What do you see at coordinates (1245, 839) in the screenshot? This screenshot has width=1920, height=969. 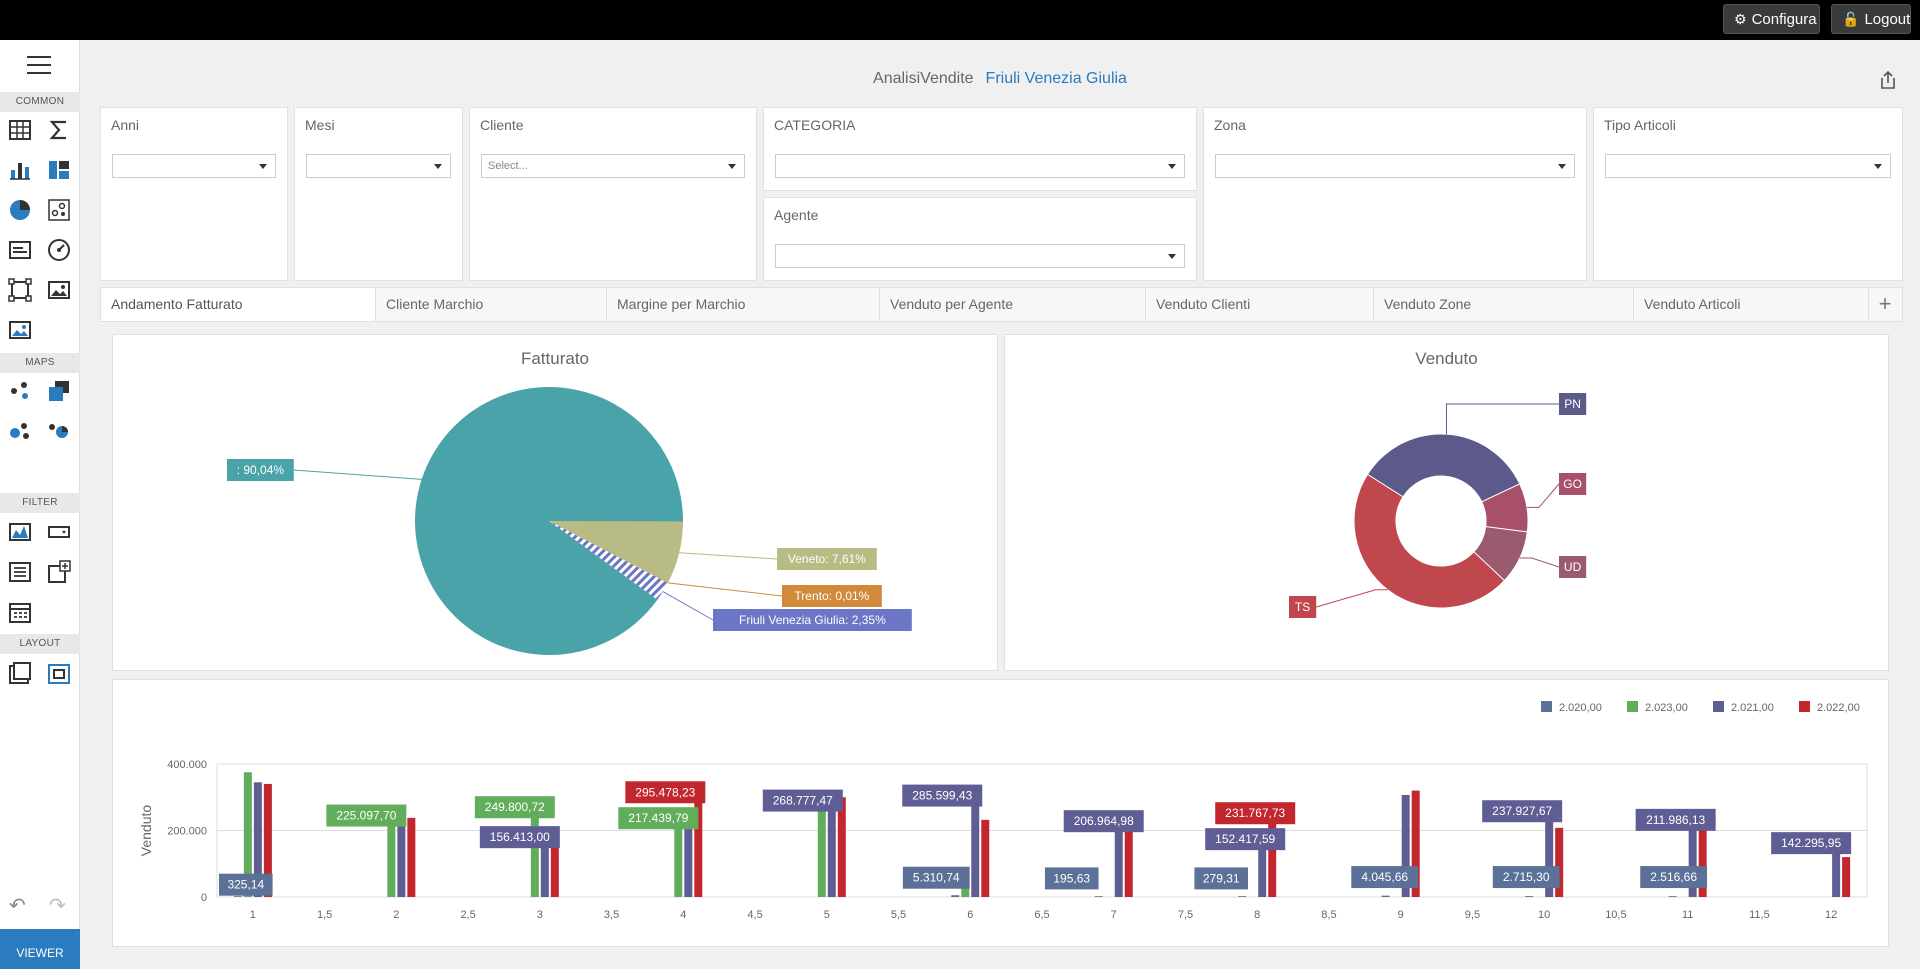 I see `bar-data-label-12-text: 152.417,59` at bounding box center [1245, 839].